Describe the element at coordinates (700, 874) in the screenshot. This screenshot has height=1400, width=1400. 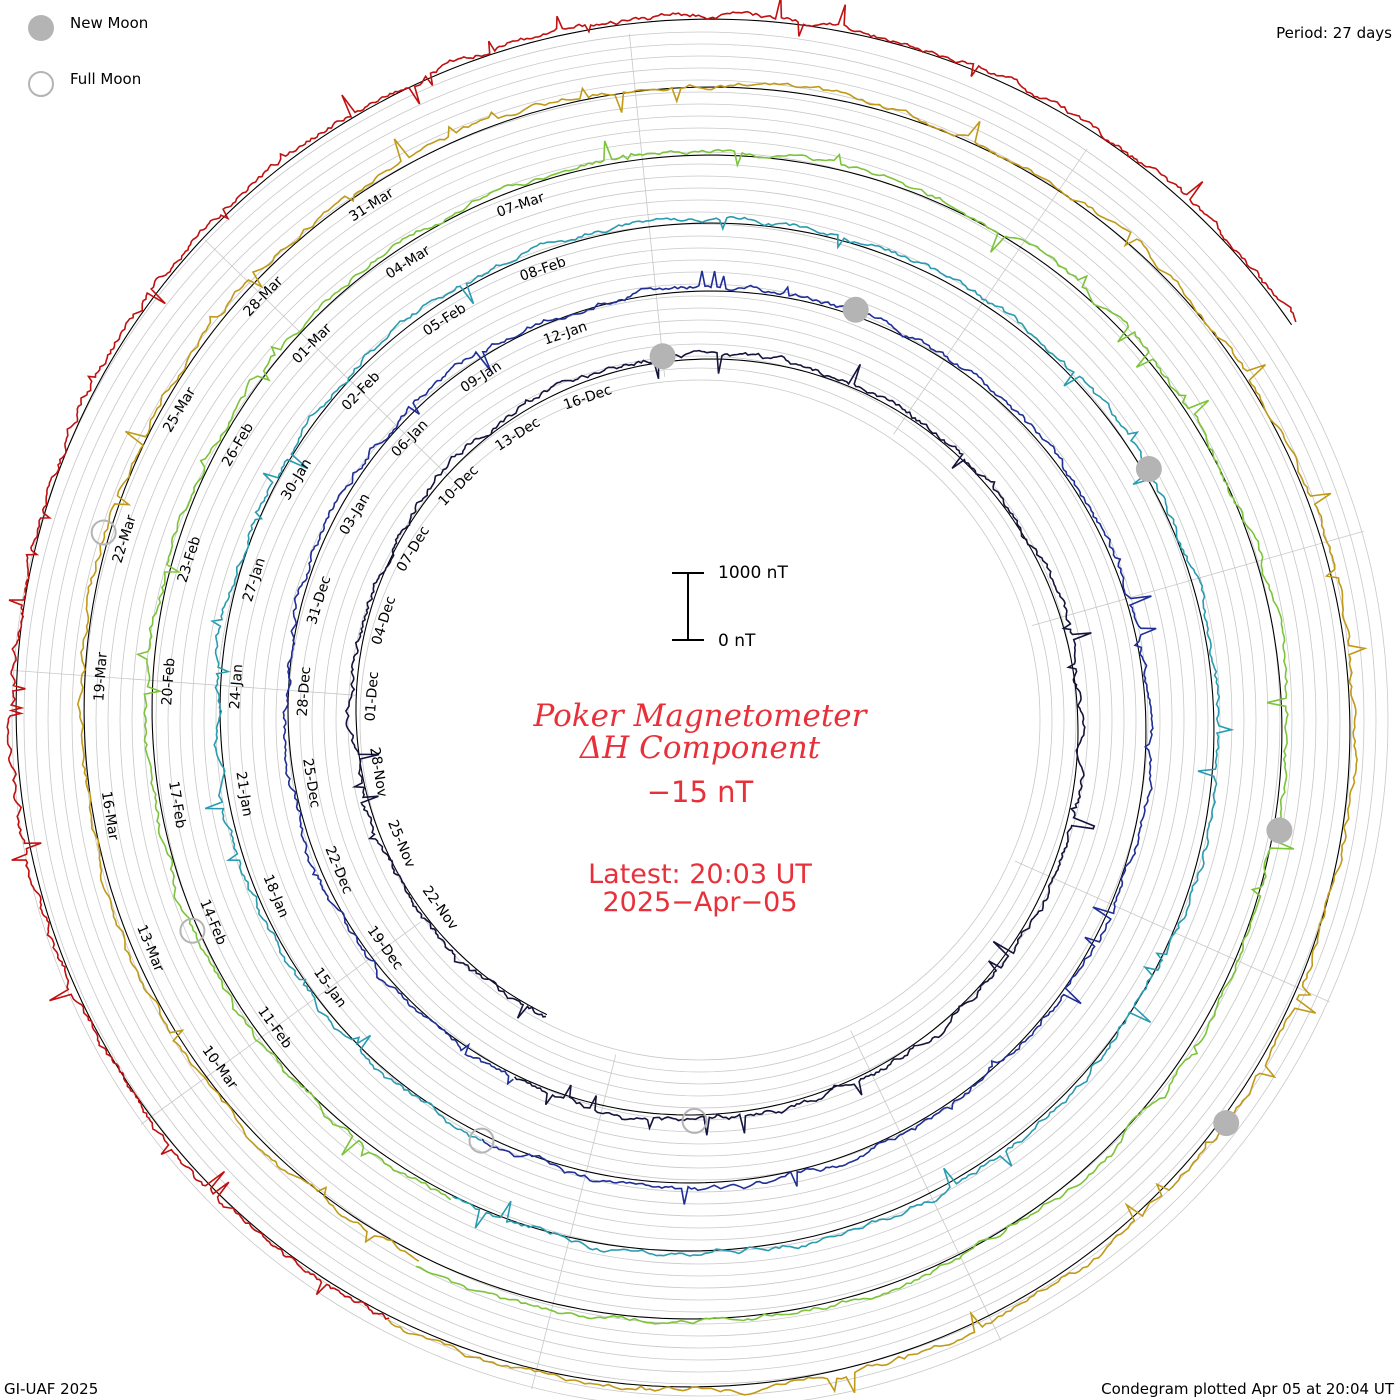
I see `latest-time: Latest: 20:03 UT` at that location.